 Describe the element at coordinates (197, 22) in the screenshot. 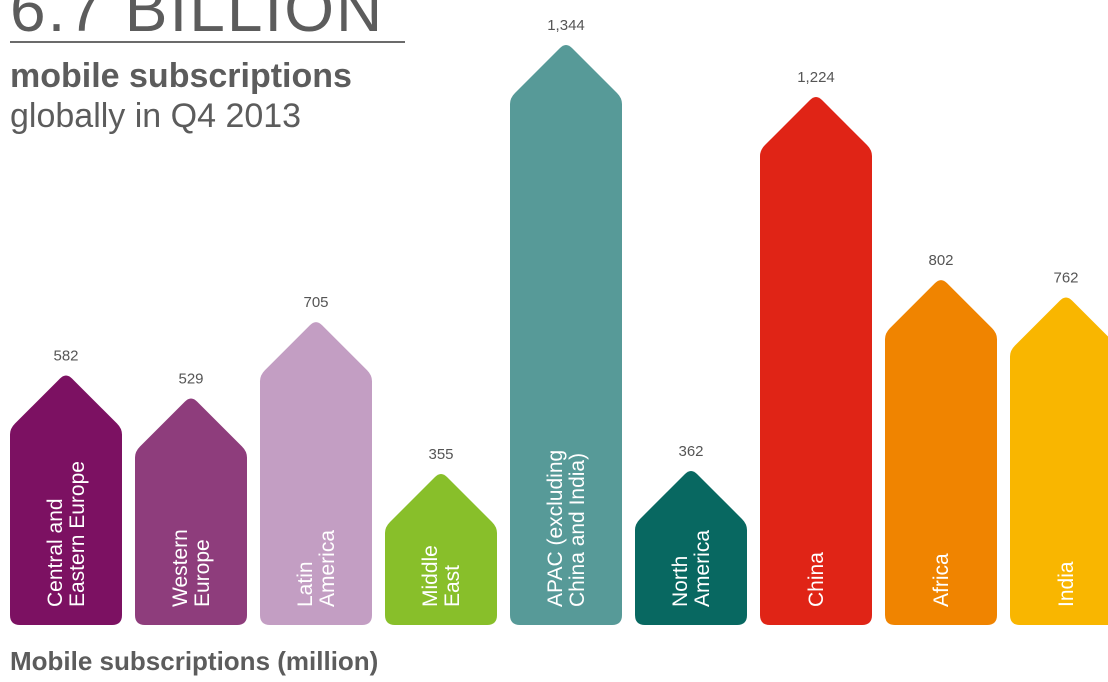

I see `headline: 6.7 BILLION` at that location.